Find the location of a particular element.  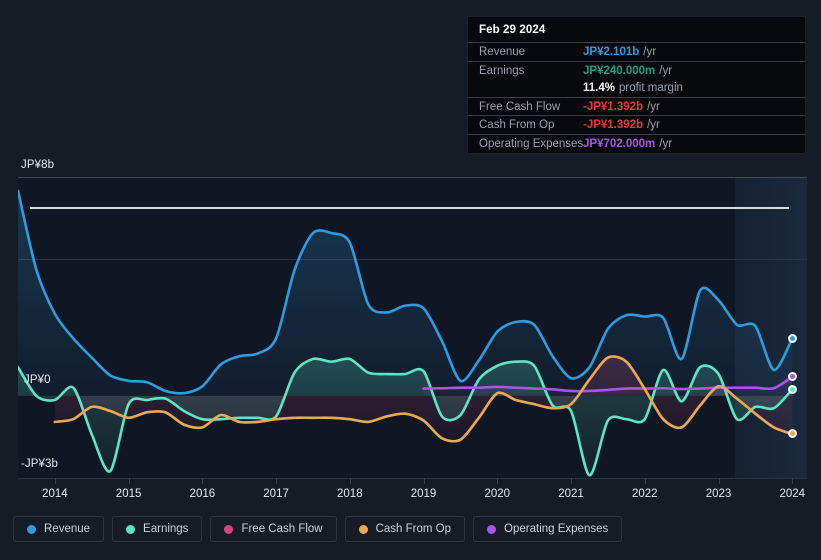

legend-item-free-cash-flow: Free Cash Flow is located at coordinates (273, 529).